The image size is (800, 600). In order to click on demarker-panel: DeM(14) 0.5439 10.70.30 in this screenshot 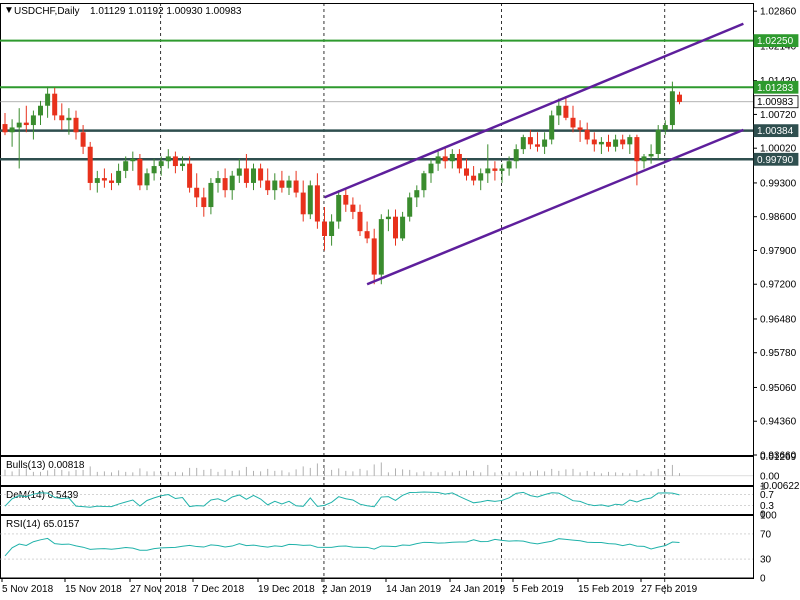, I will do `click(387, 501)`.